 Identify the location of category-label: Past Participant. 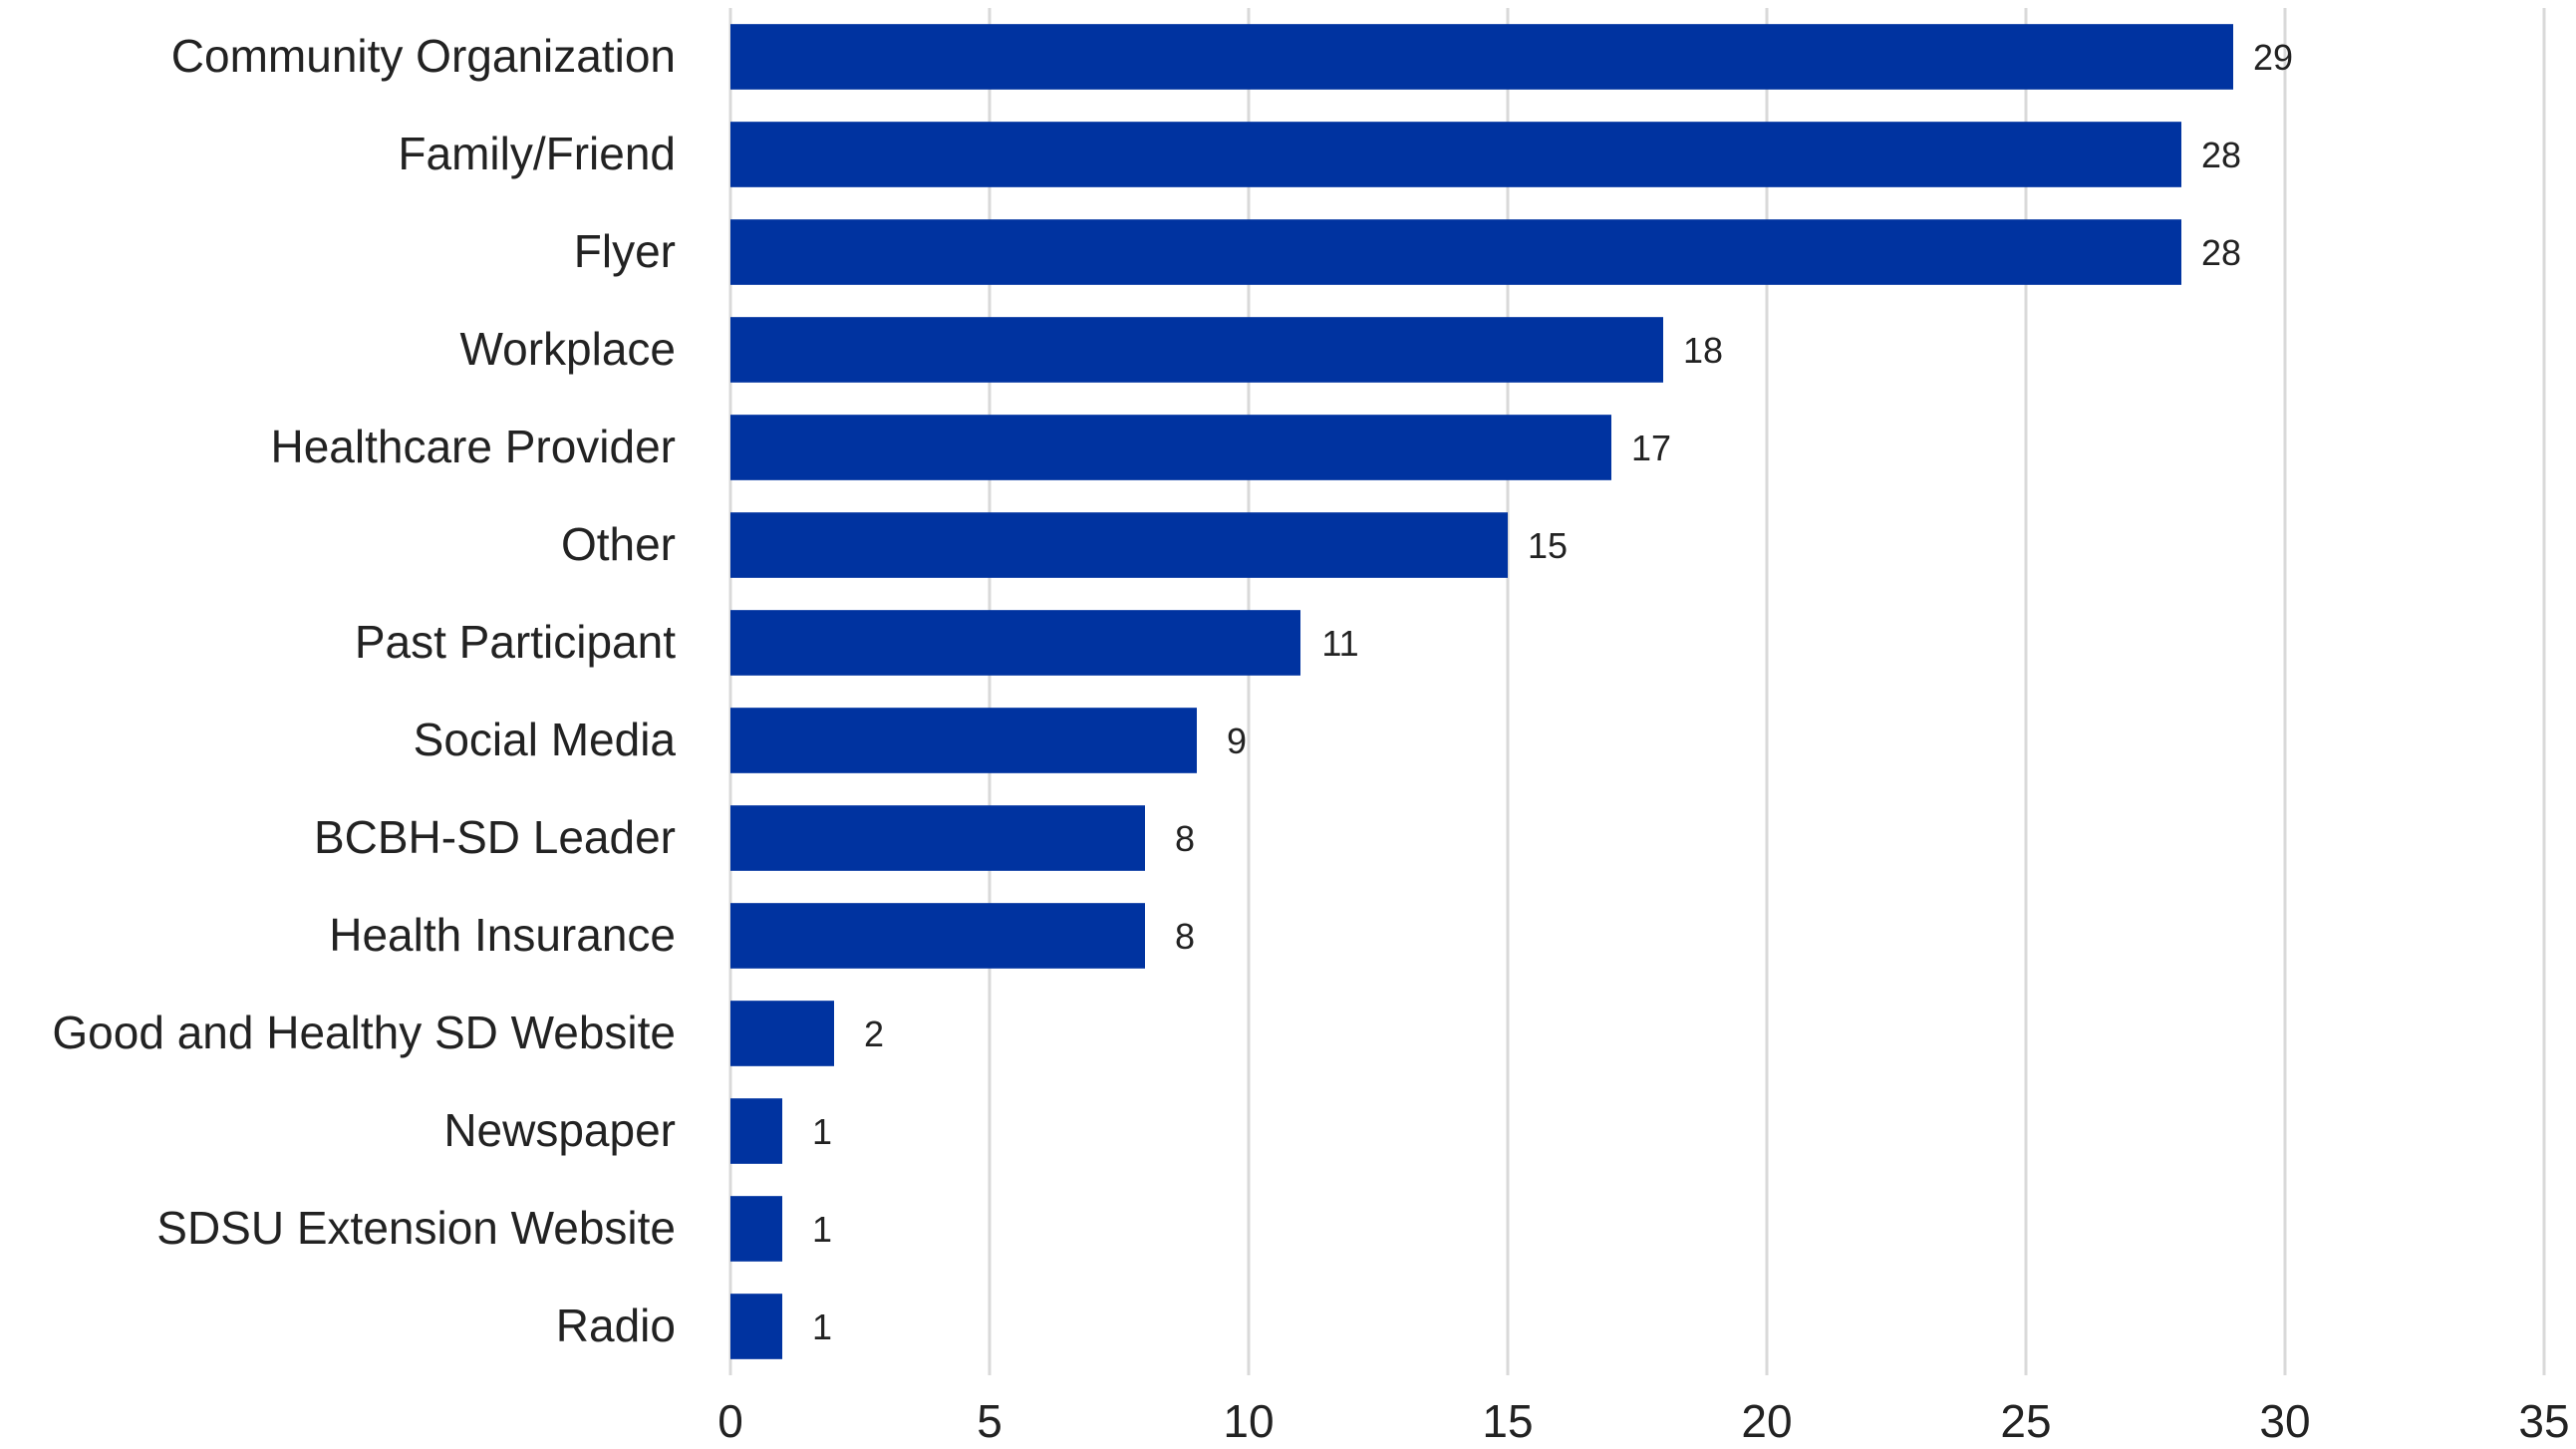
(515, 642).